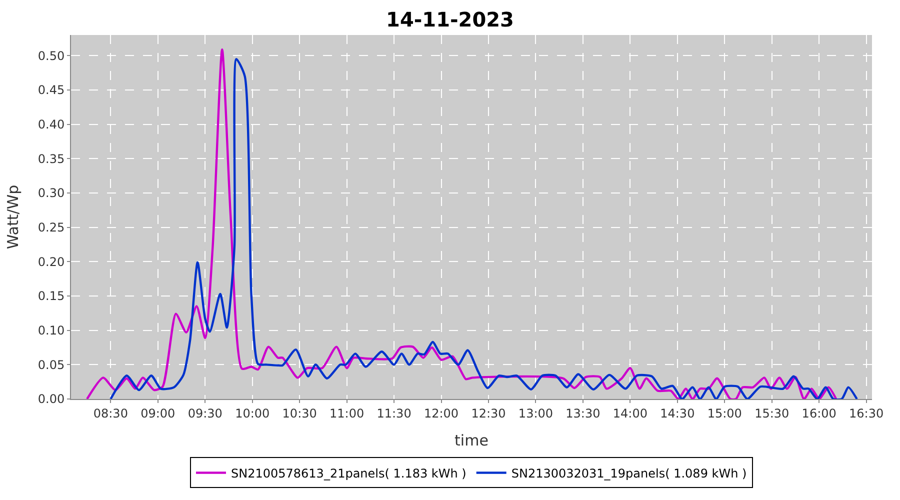 This screenshot has height=500, width=900. What do you see at coordinates (630, 413) in the screenshot?
I see `x-tick-label: 14:00` at bounding box center [630, 413].